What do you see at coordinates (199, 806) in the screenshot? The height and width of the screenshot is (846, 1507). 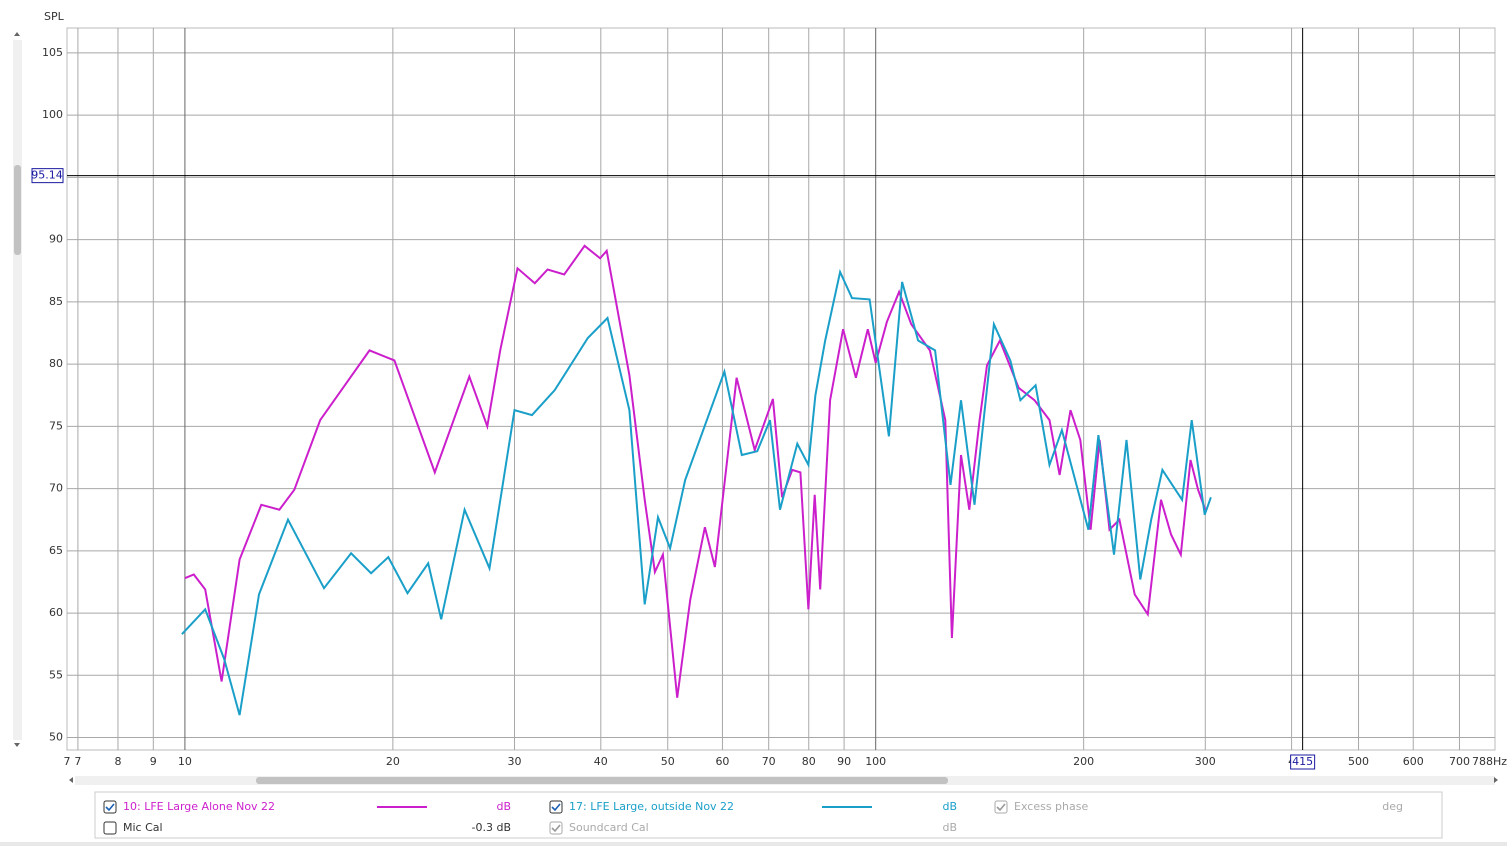 I see `legend-label: 10: LFE Large Alone Nov 22` at bounding box center [199, 806].